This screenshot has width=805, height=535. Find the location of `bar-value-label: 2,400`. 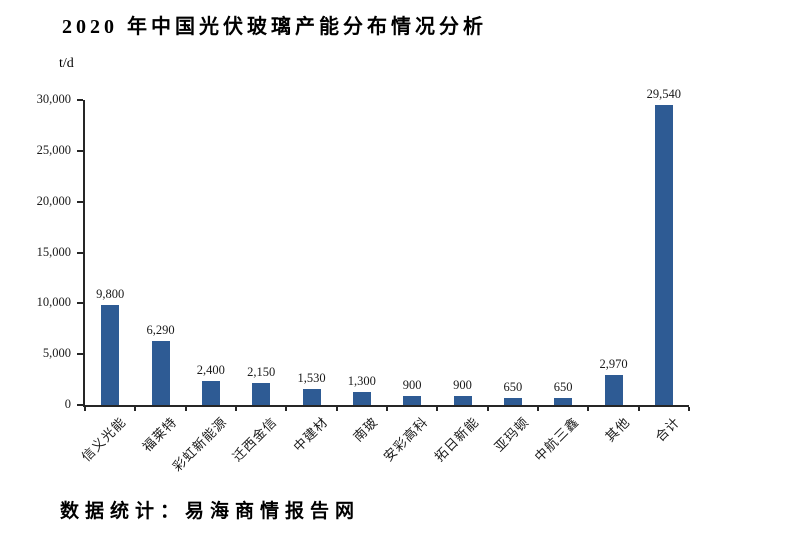

bar-value-label: 2,400 is located at coordinates (210, 370).